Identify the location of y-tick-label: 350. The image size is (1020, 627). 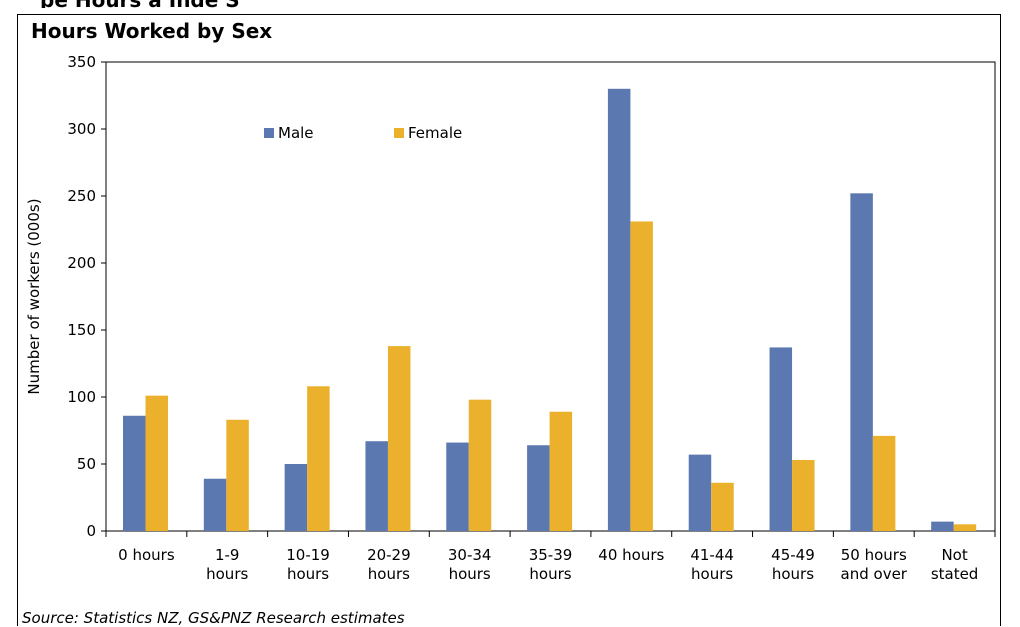
(81, 62).